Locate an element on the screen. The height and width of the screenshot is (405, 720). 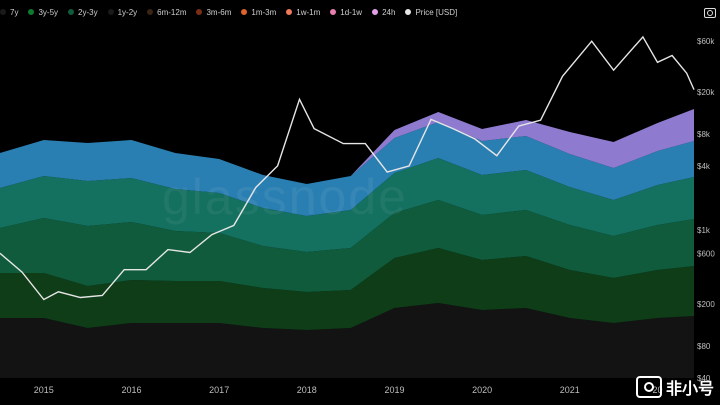
legend-label: 3y-5y is located at coordinates (48, 12).